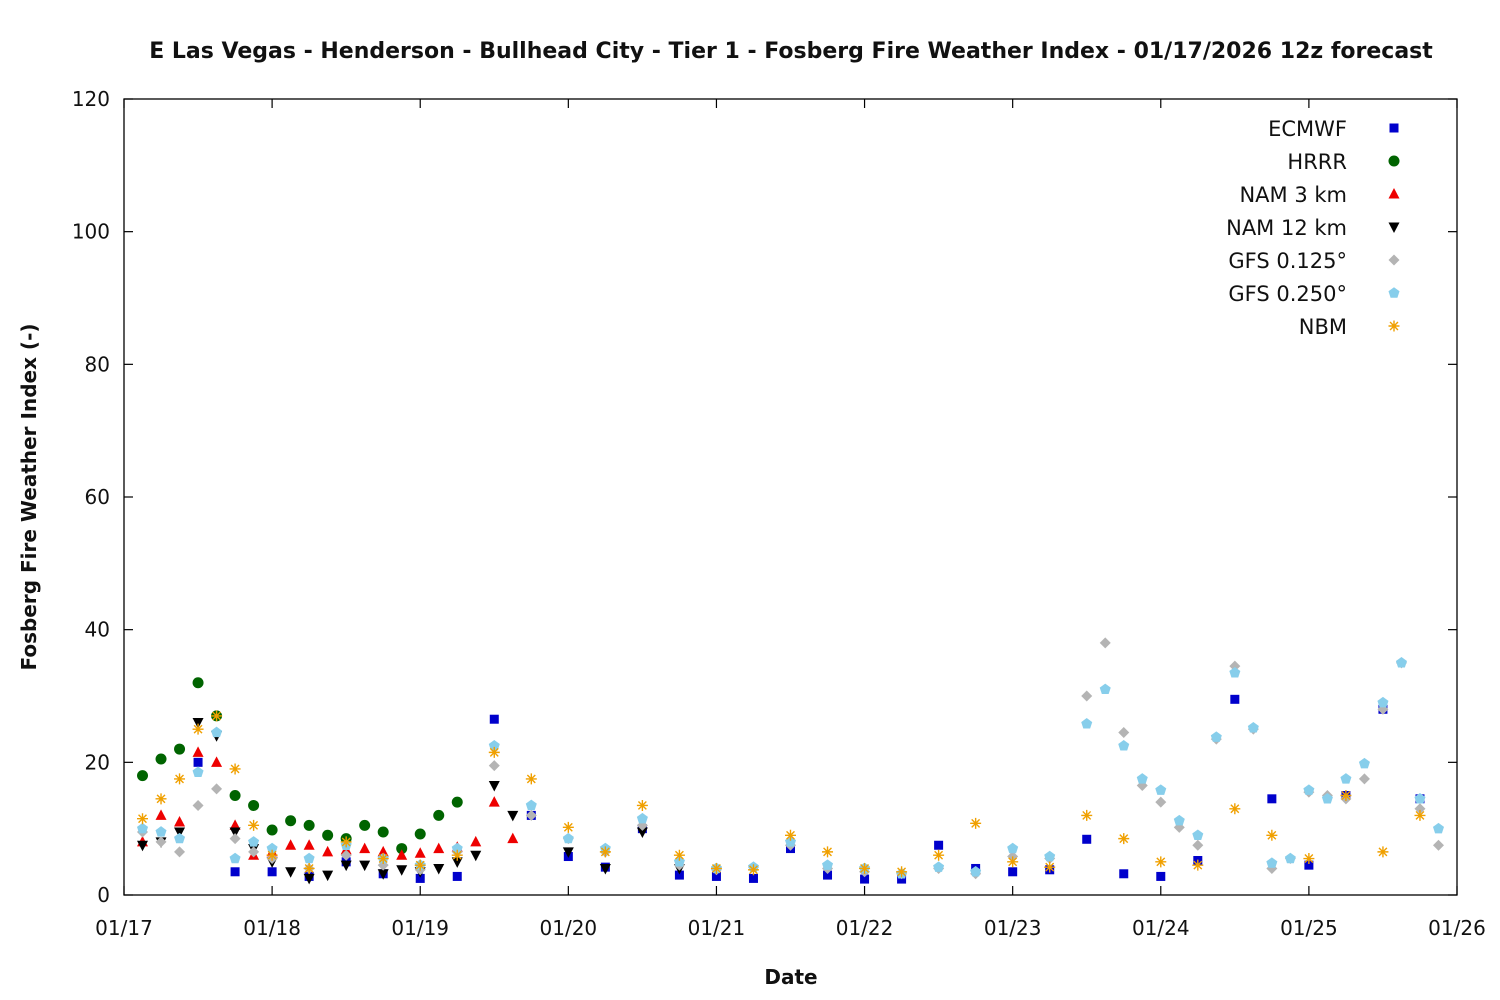  I want to click on y-axis-label: Fosberg Fire Weather Index (-), so click(29, 496).